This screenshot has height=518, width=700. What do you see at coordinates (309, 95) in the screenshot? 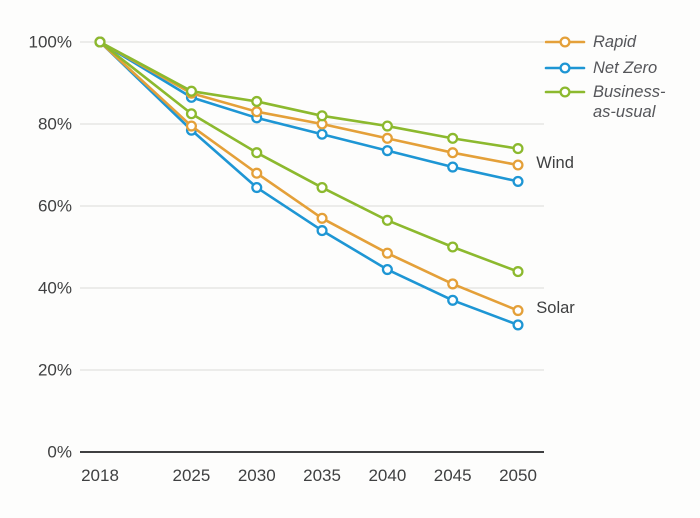
I see `series-line-wind-business-as-usual` at bounding box center [309, 95].